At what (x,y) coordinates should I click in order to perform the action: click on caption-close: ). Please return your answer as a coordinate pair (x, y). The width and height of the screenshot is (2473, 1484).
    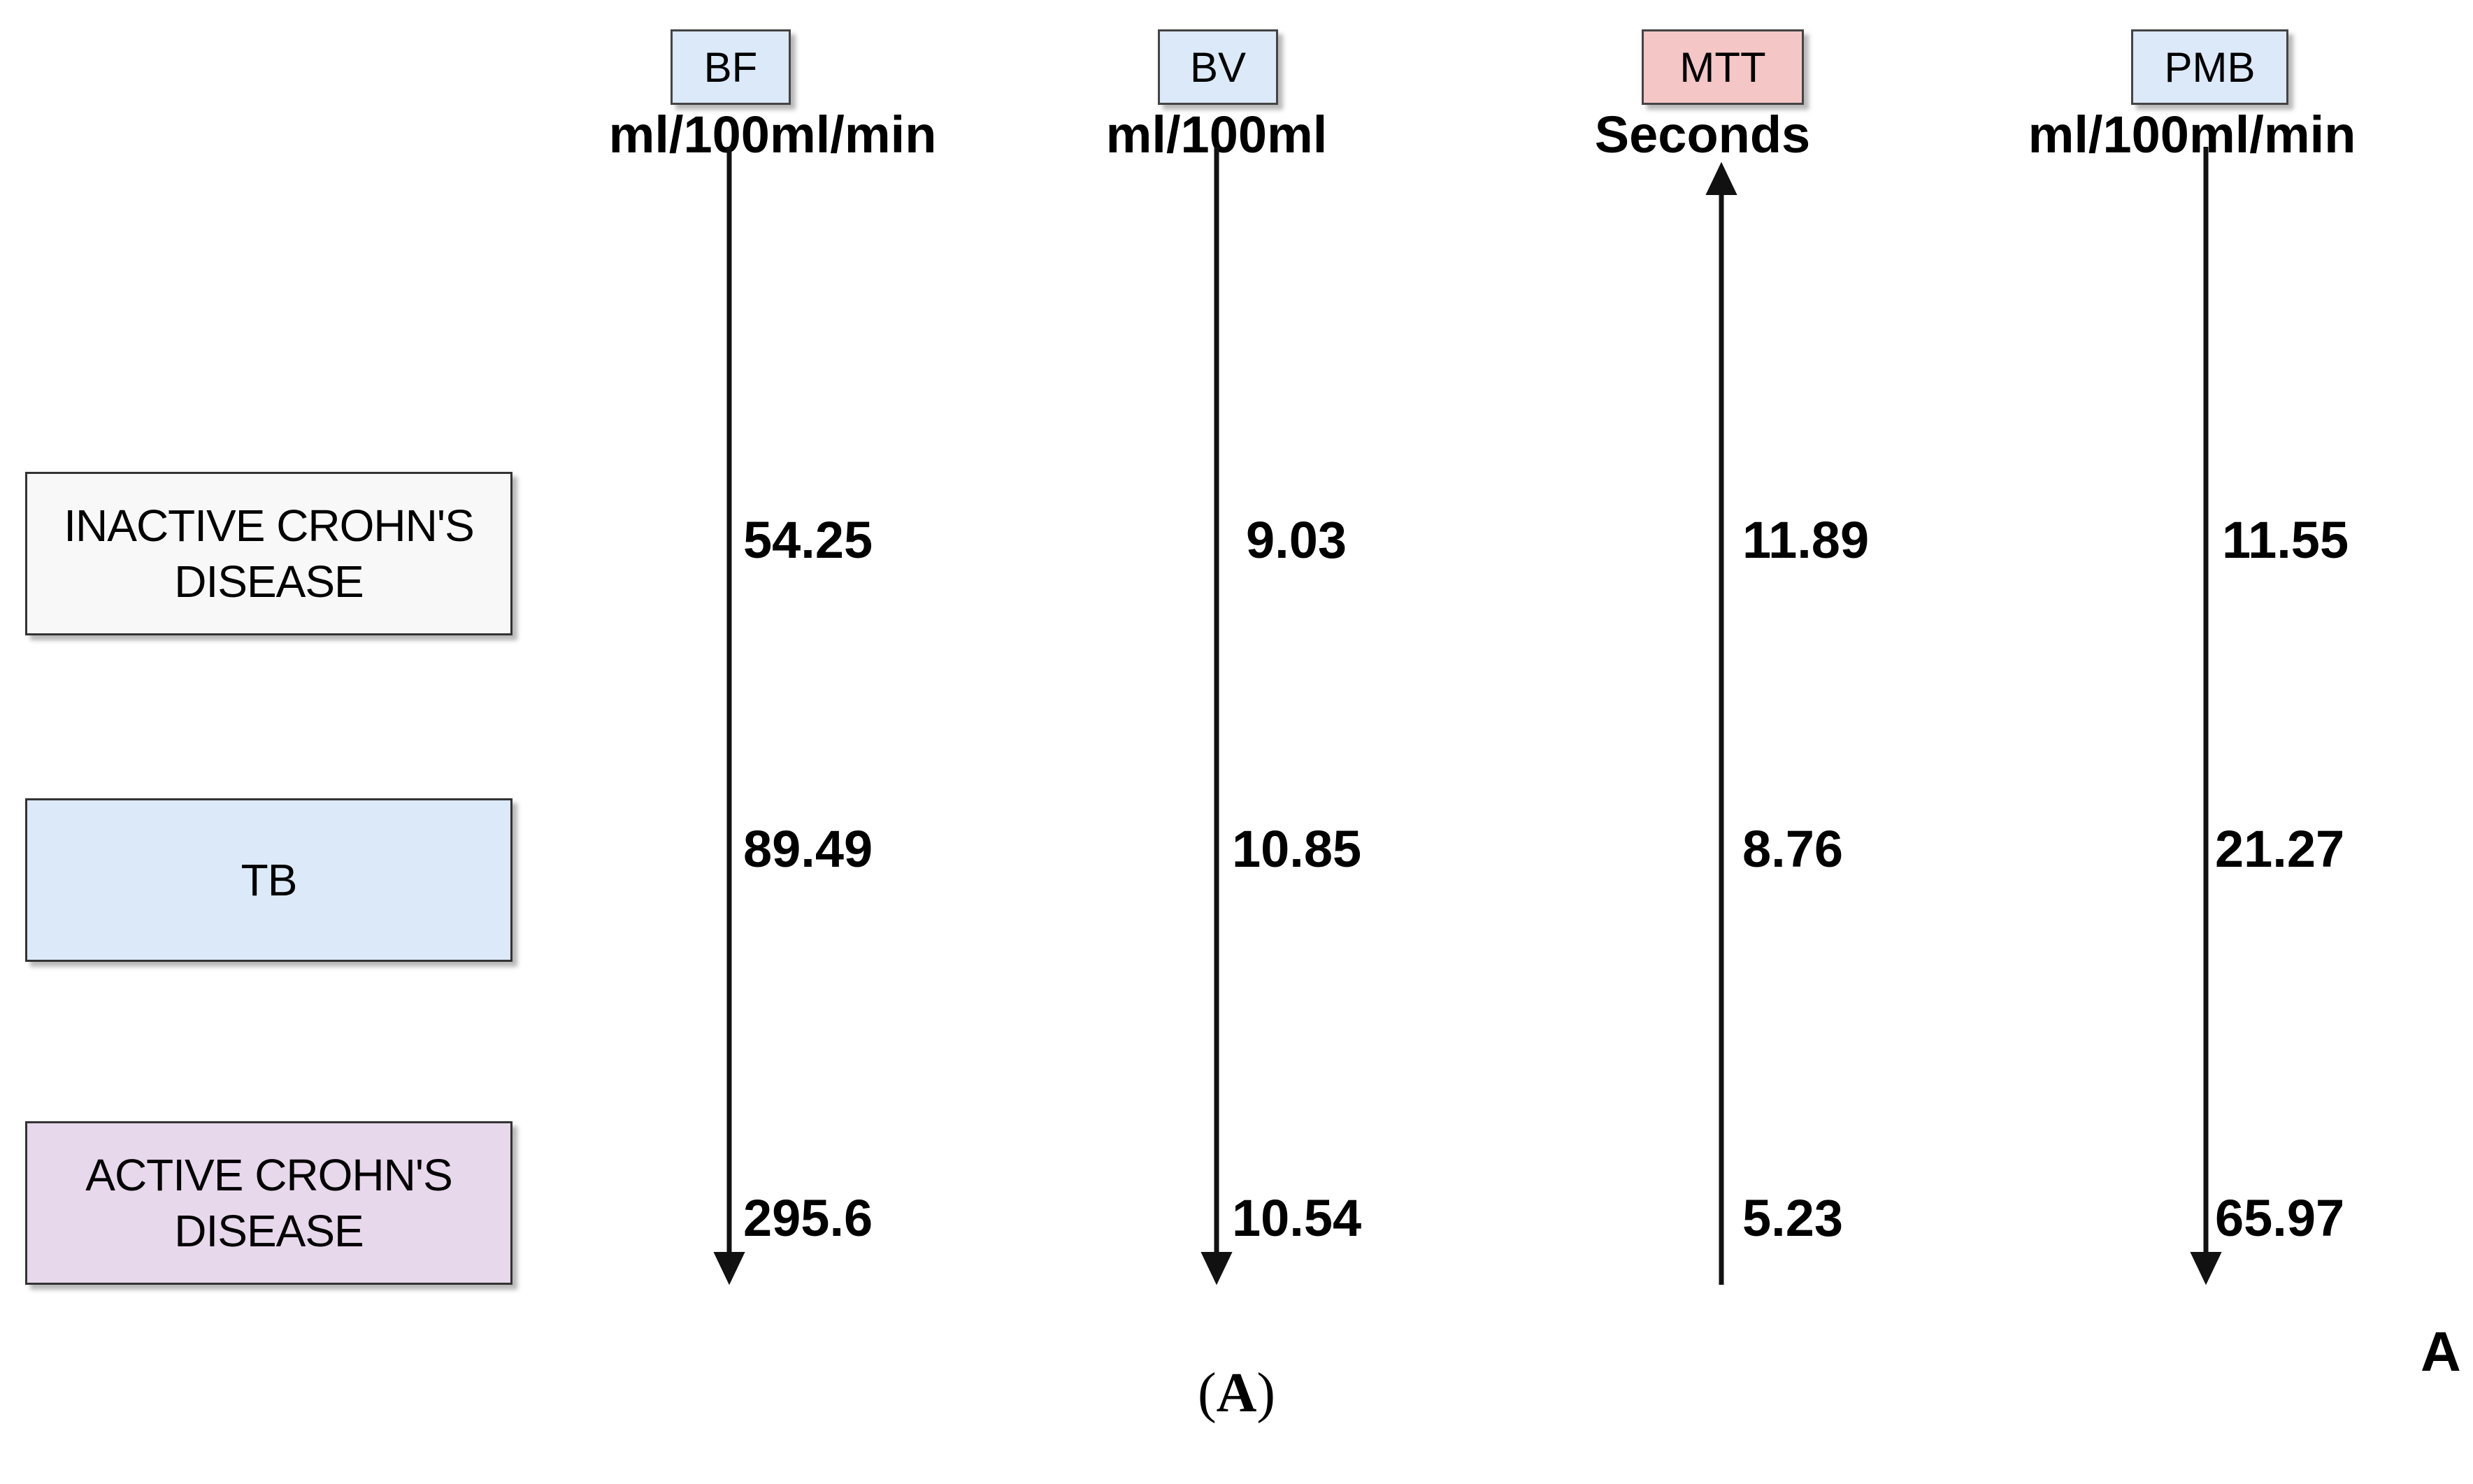
    Looking at the image, I should click on (1266, 1393).